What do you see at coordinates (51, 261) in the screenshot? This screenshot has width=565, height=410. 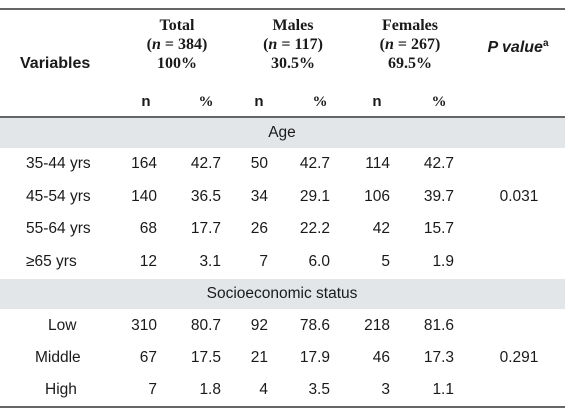 I see `row-label: ≥65 yrs` at bounding box center [51, 261].